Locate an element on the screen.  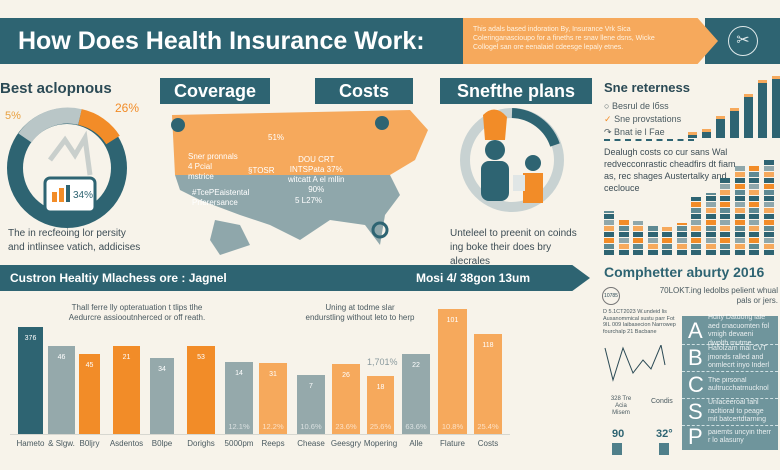
bar: 26 23.6% is located at coordinates (346, 399).